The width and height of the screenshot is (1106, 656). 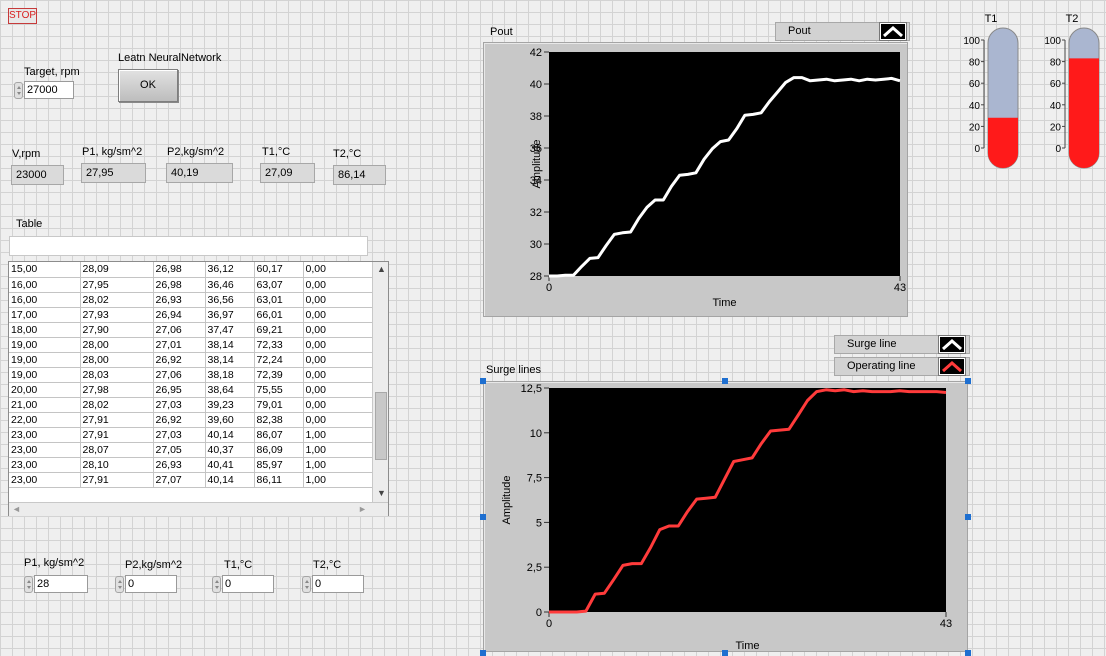 What do you see at coordinates (279, 450) in the screenshot?
I see `table-cell: 86,09` at bounding box center [279, 450].